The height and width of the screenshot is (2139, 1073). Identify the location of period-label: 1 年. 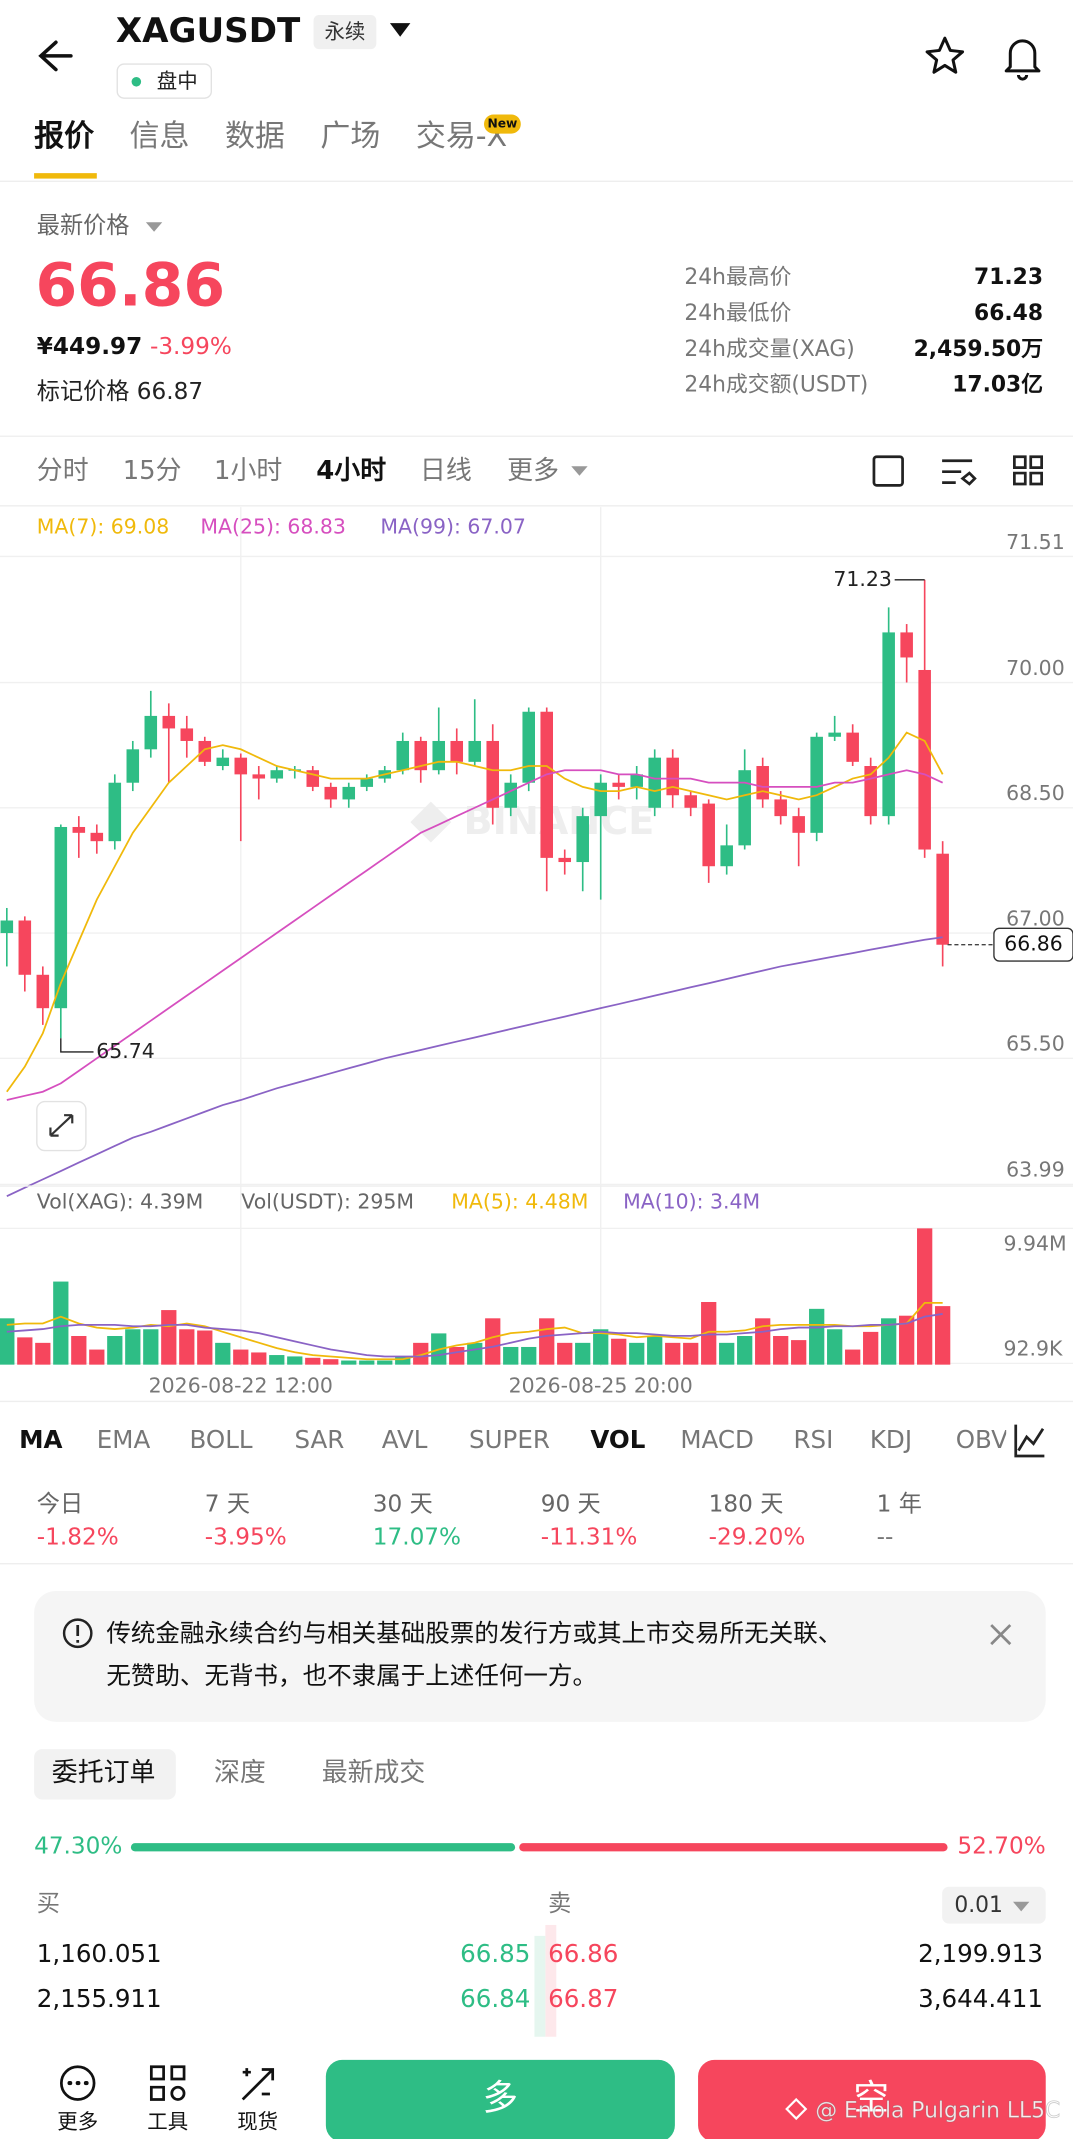
(899, 1504).